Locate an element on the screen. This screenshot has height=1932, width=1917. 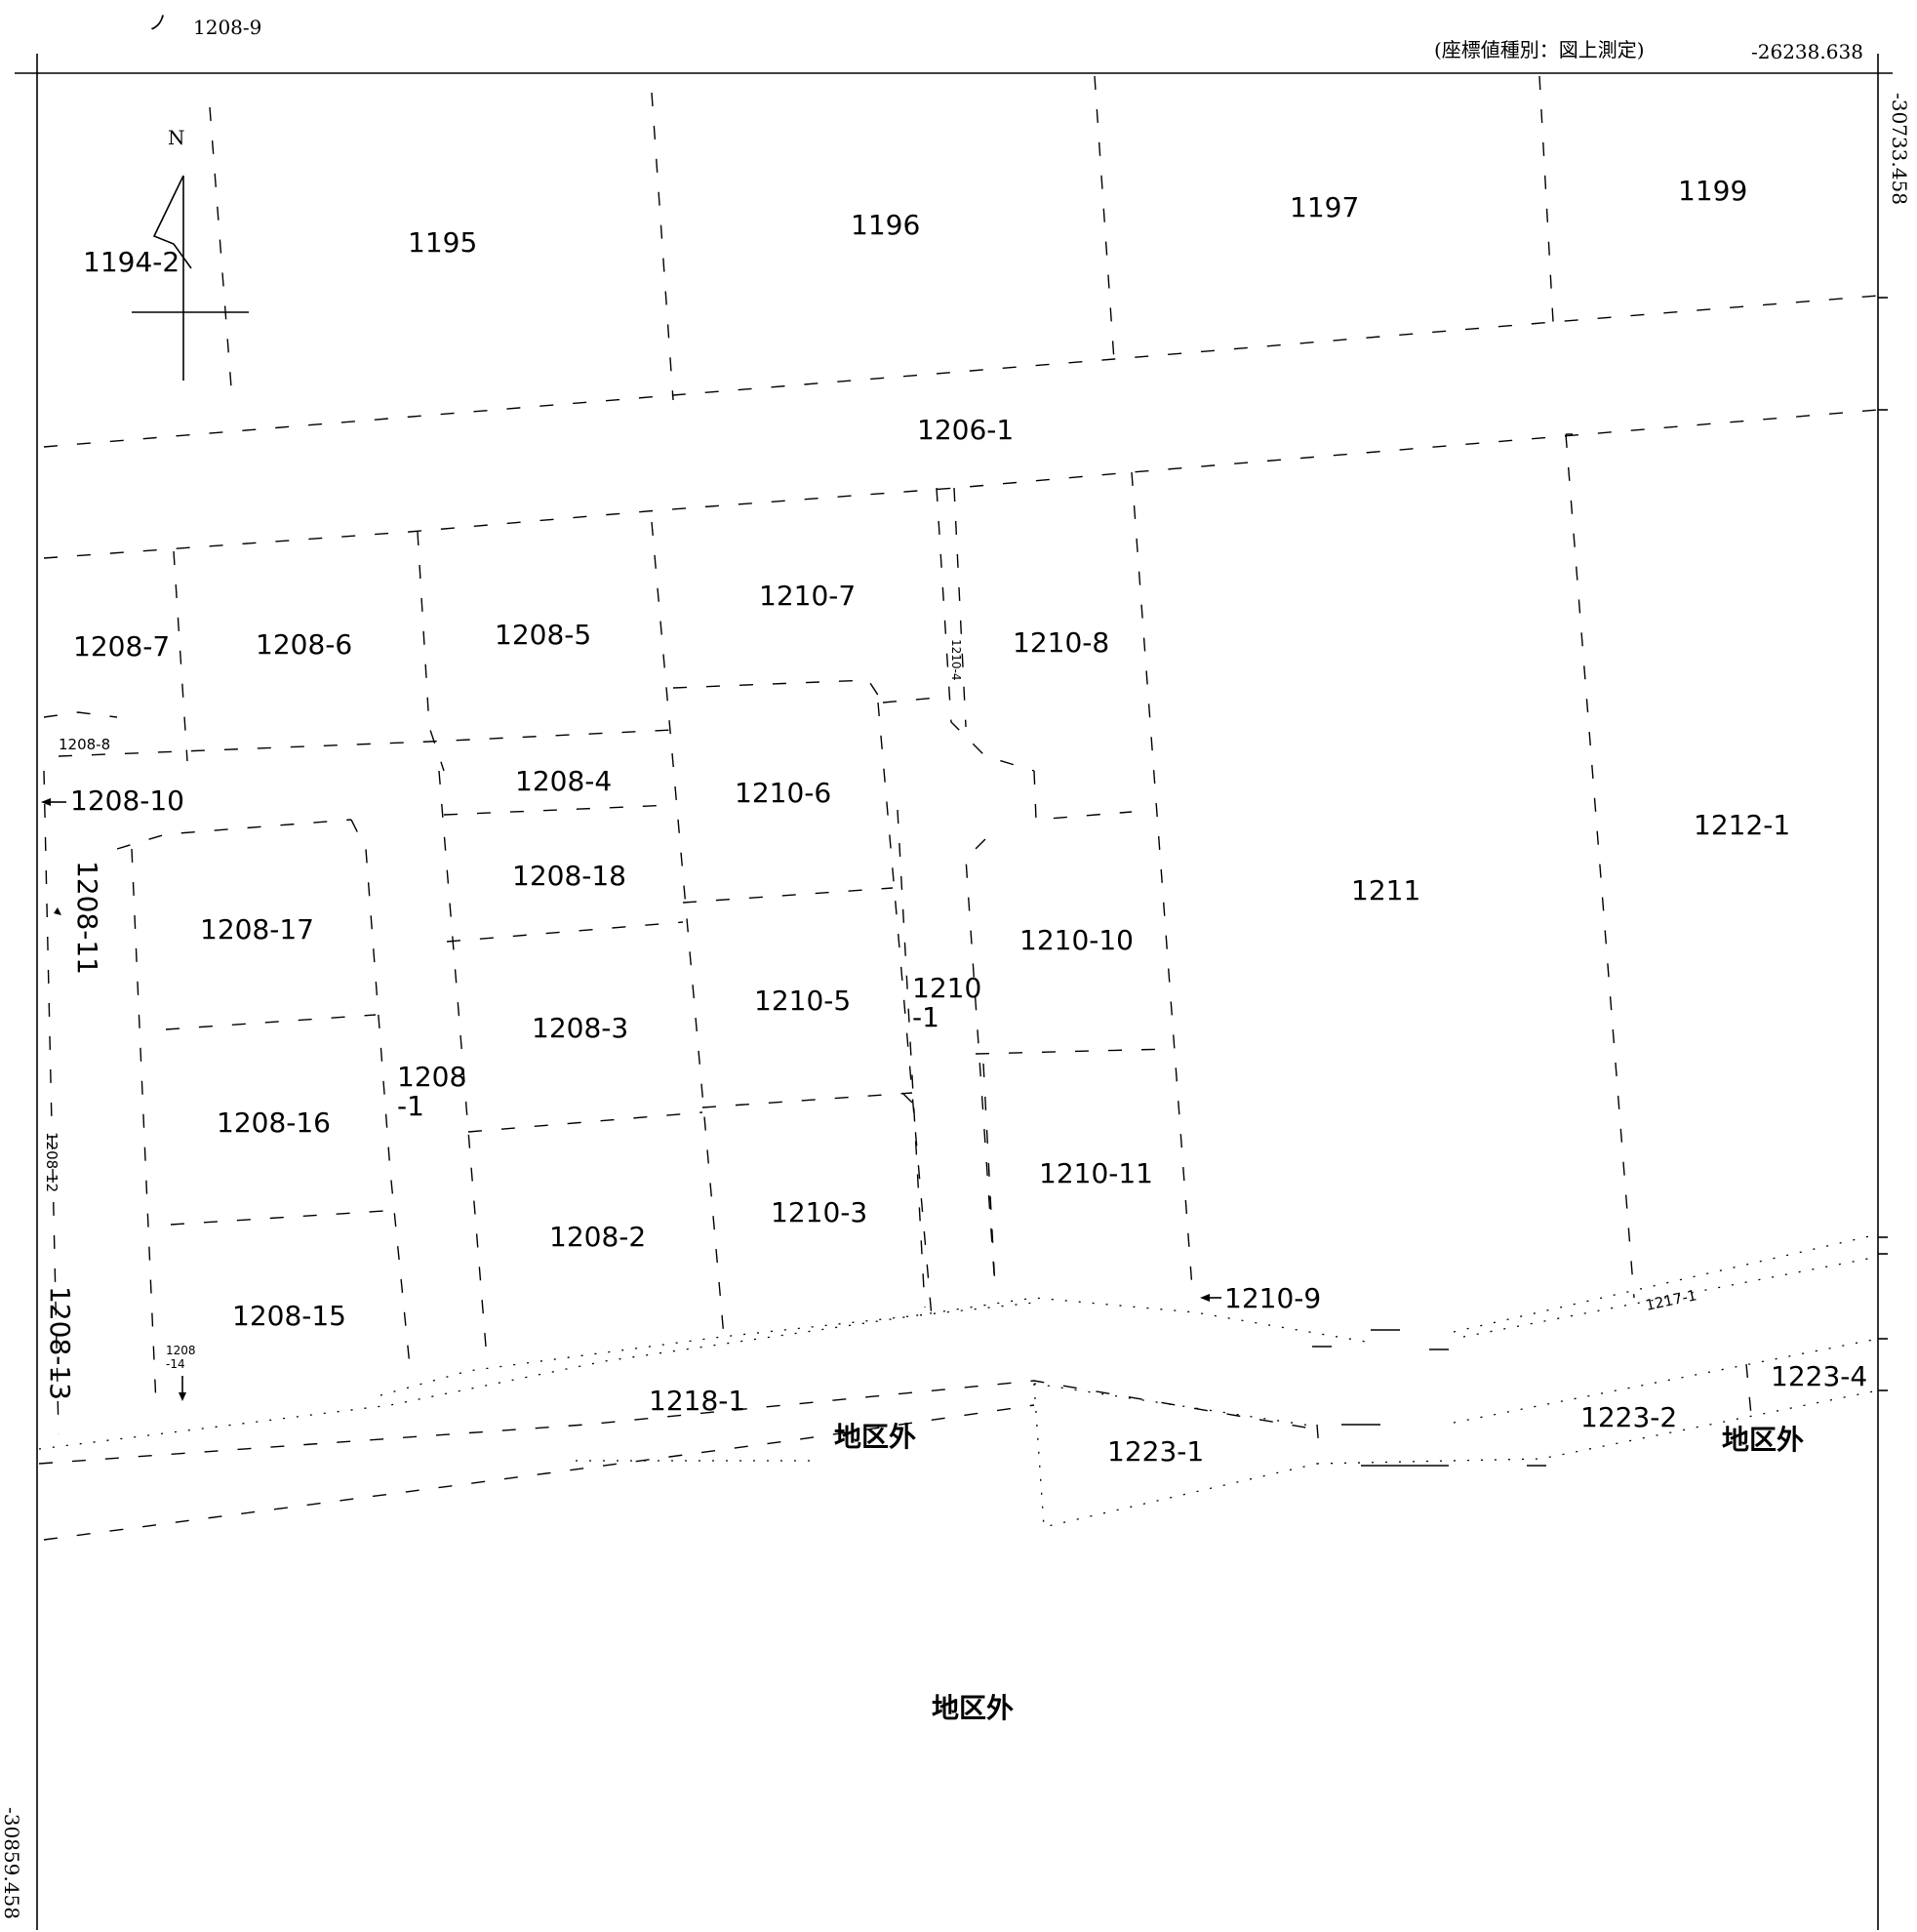
parcel-1208-17: 1208-17 is located at coordinates (257, 929).